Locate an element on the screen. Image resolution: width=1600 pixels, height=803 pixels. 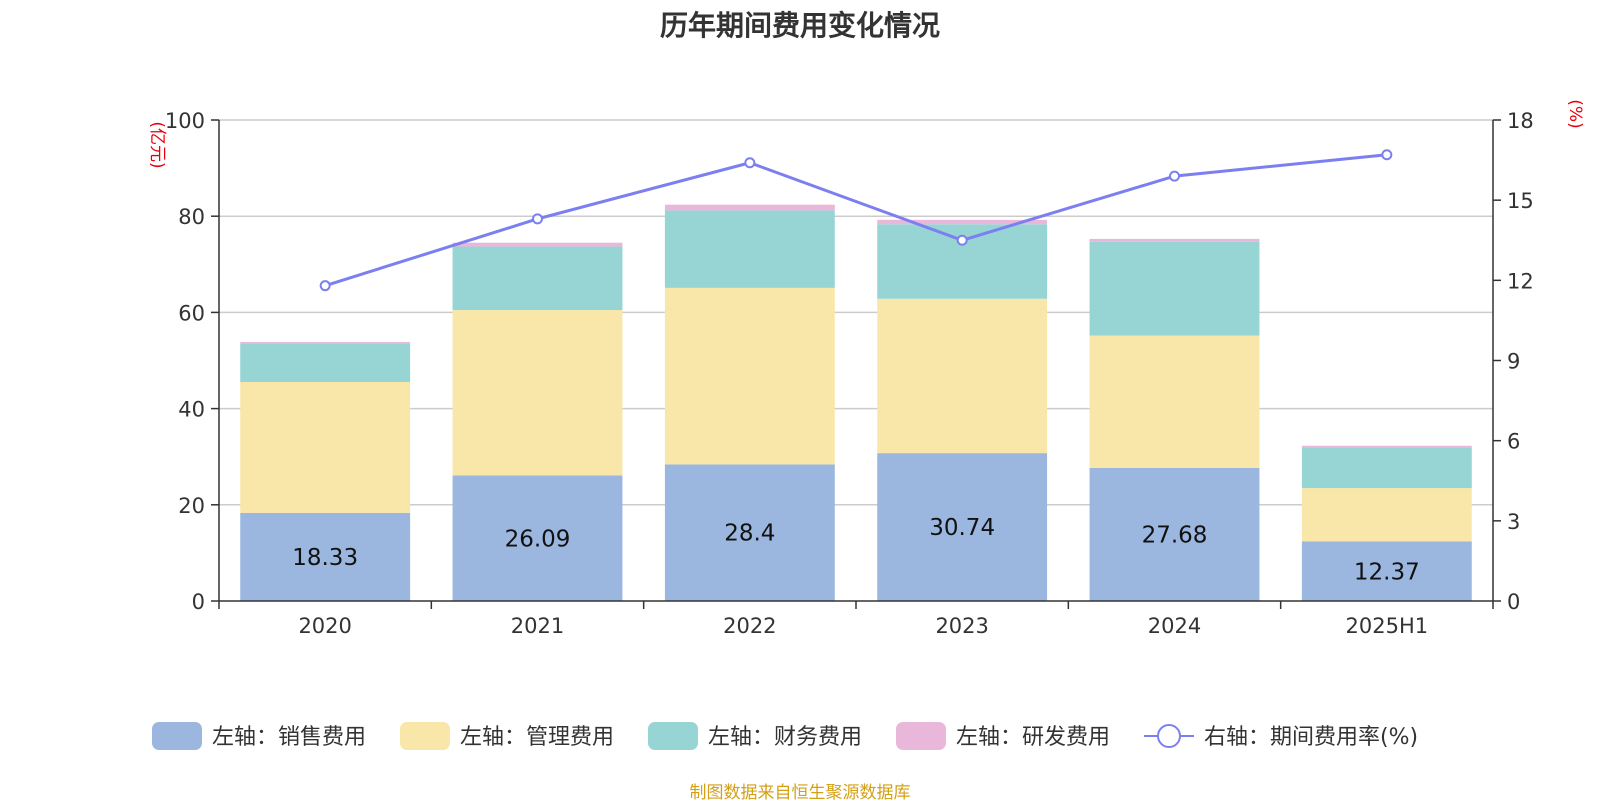
left-tick-label: 20 is located at coordinates (191, 506).